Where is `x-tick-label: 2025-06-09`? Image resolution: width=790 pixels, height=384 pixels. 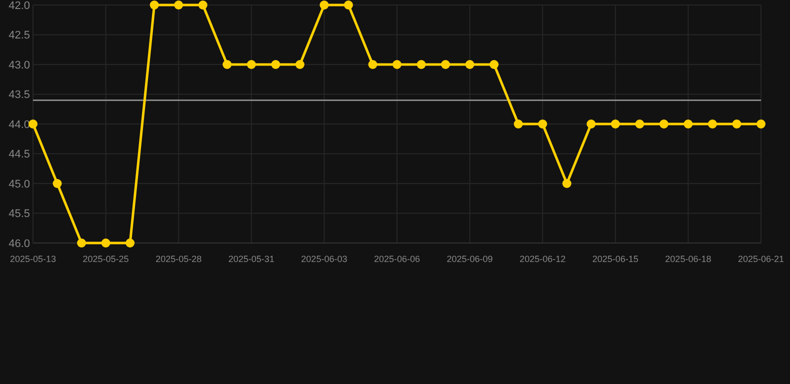 x-tick-label: 2025-06-09 is located at coordinates (469, 259).